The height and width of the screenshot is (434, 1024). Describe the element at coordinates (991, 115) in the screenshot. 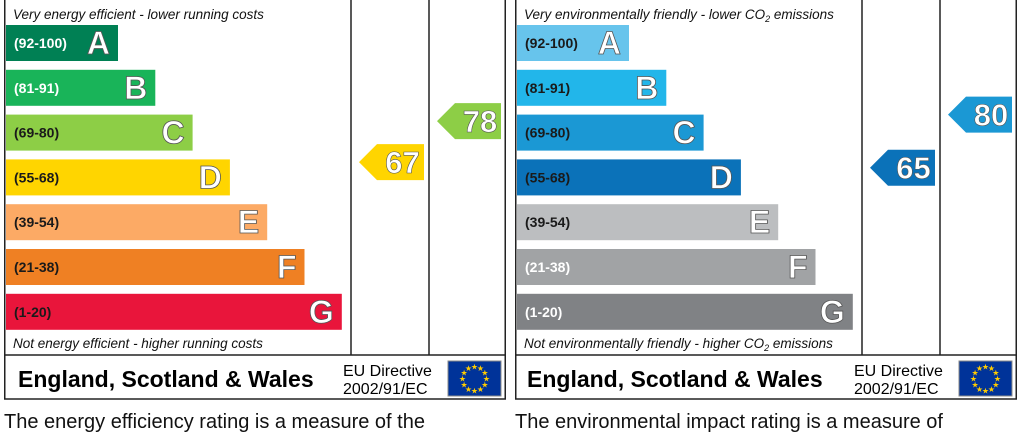

I see `potential-rating-value: 80` at that location.